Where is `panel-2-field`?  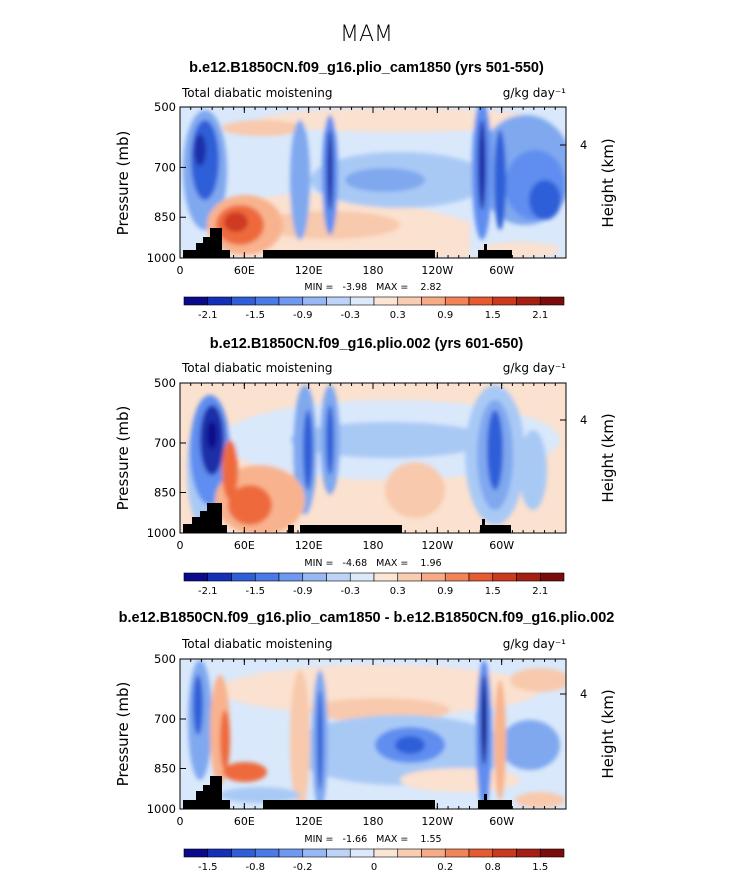
panel-2-field is located at coordinates (373, 458).